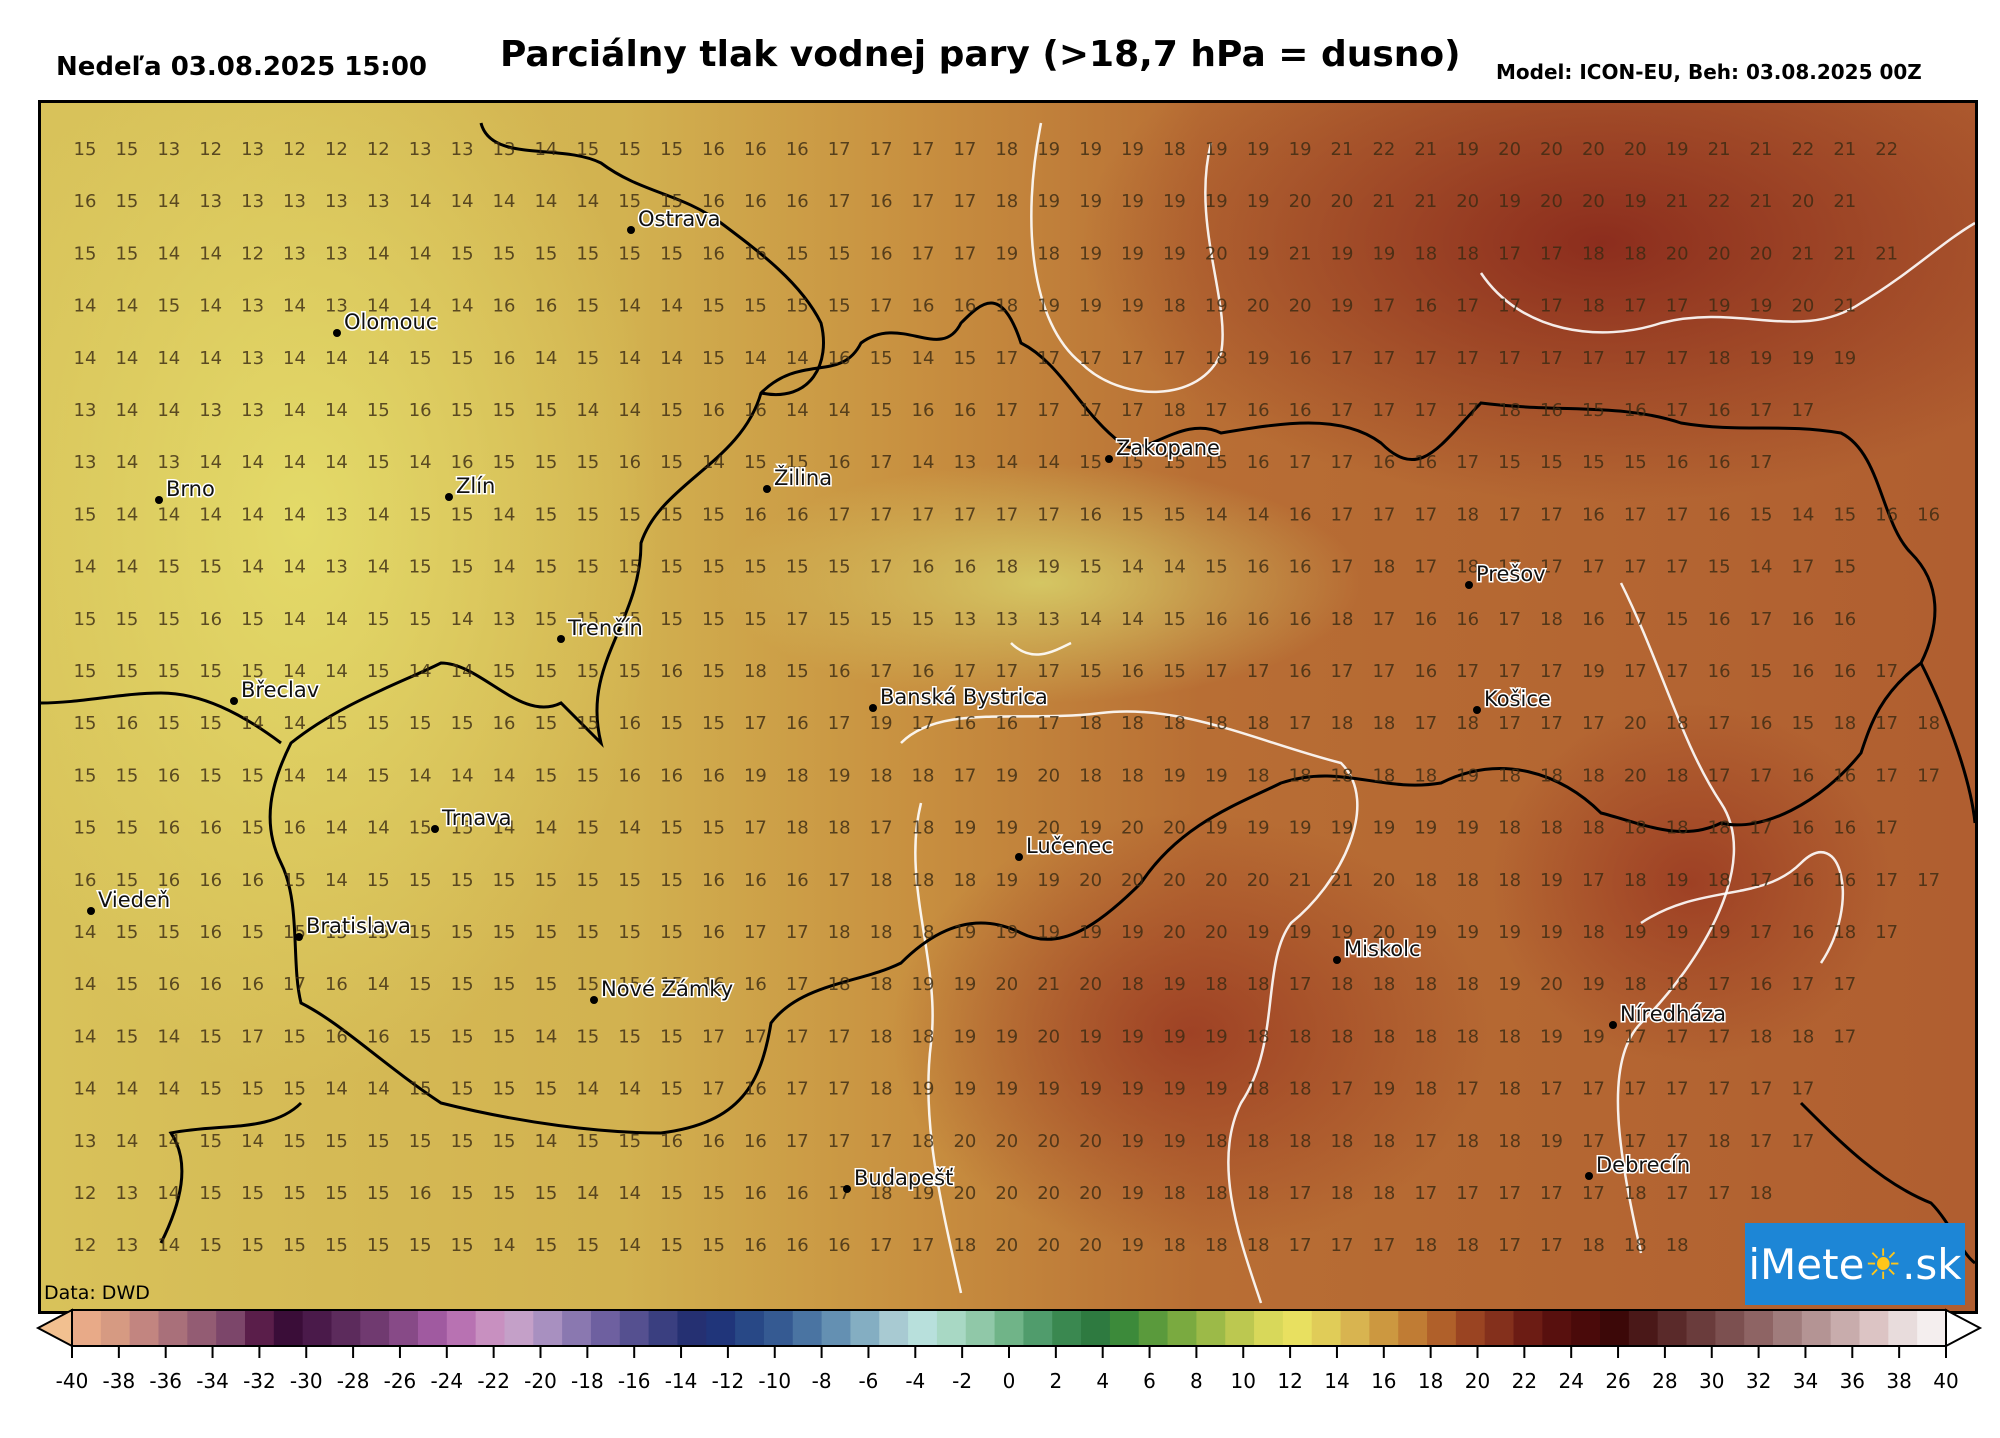 The height and width of the screenshot is (1438, 2000). Describe the element at coordinates (259, 1381) in the screenshot. I see `colorbar-tick-label: -32` at that location.